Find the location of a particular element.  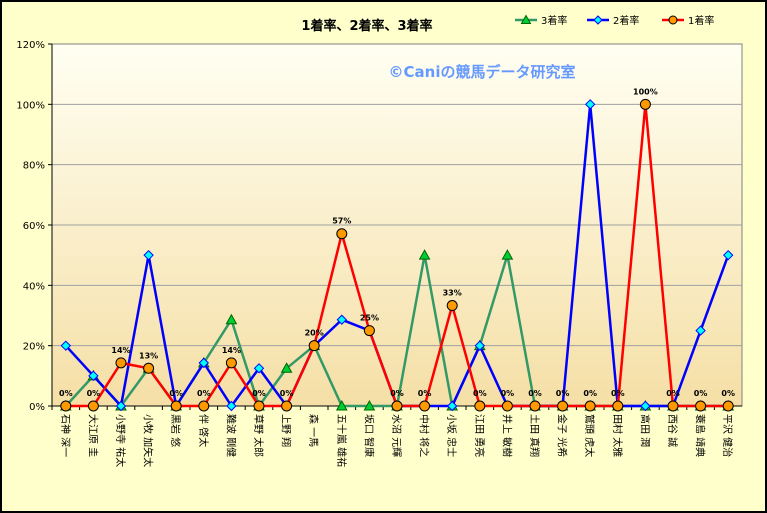

x-category-label: 高田 潤 is located at coordinates (644, 430).